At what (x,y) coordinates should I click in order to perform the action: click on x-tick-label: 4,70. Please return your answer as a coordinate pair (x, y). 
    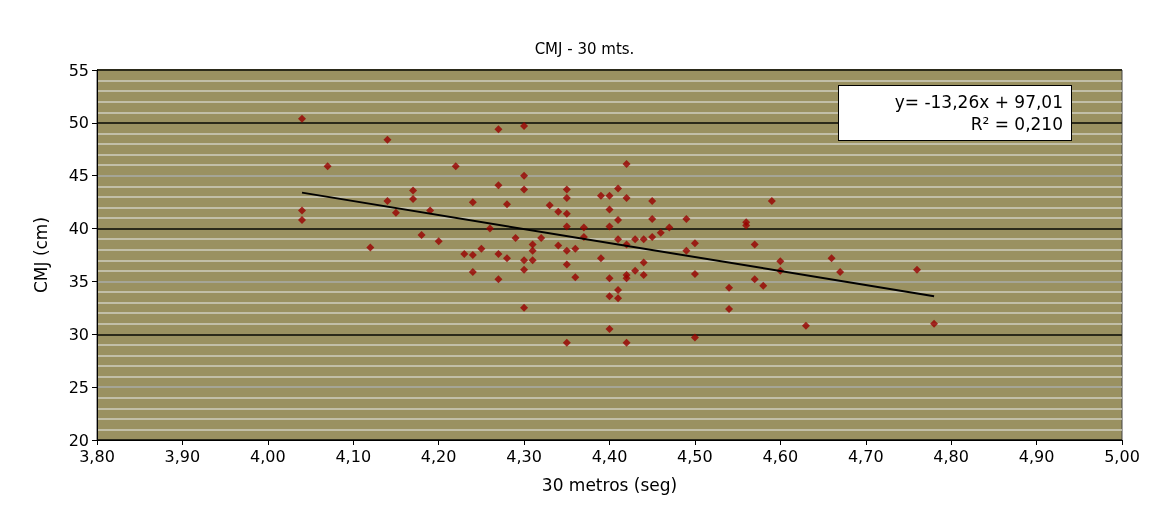
    Looking at the image, I should click on (865, 456).